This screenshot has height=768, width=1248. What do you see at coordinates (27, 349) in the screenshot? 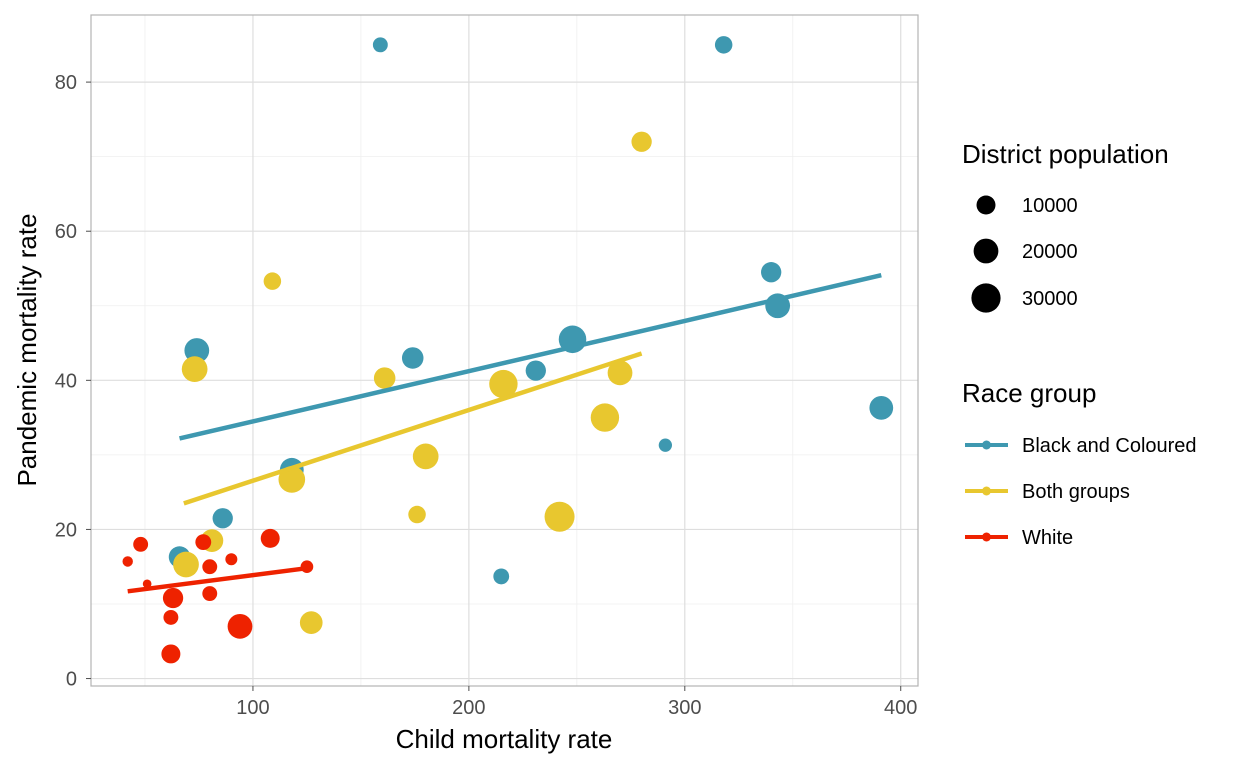
I see `y-axis-title: Pandemic mortality rate` at bounding box center [27, 349].